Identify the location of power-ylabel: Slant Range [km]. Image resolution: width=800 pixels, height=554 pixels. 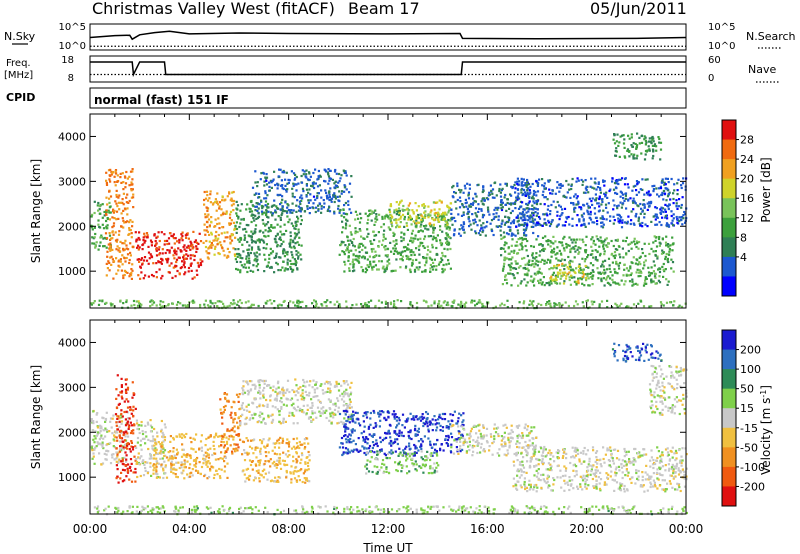
(36, 211).